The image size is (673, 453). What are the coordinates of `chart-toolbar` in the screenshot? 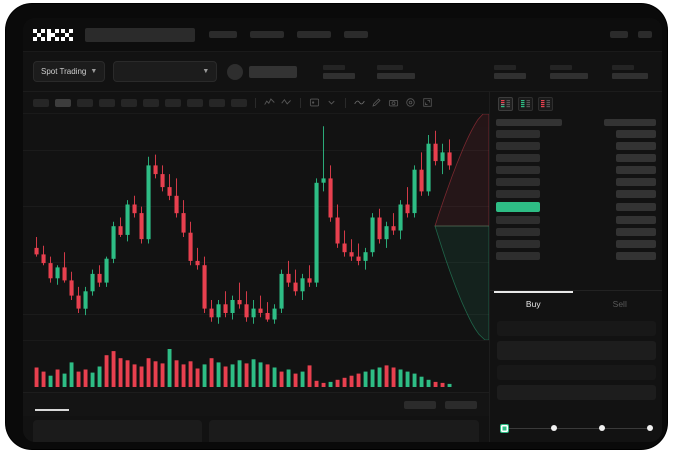 It's located at (256, 103).